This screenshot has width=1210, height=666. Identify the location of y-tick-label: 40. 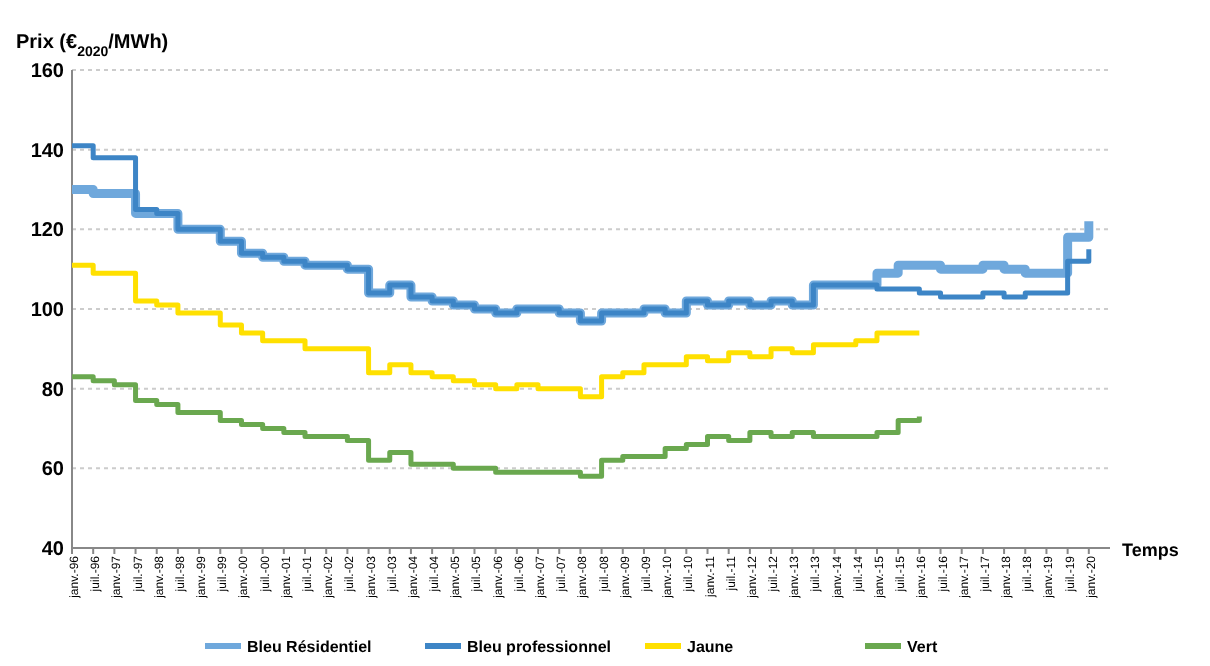
(53, 550).